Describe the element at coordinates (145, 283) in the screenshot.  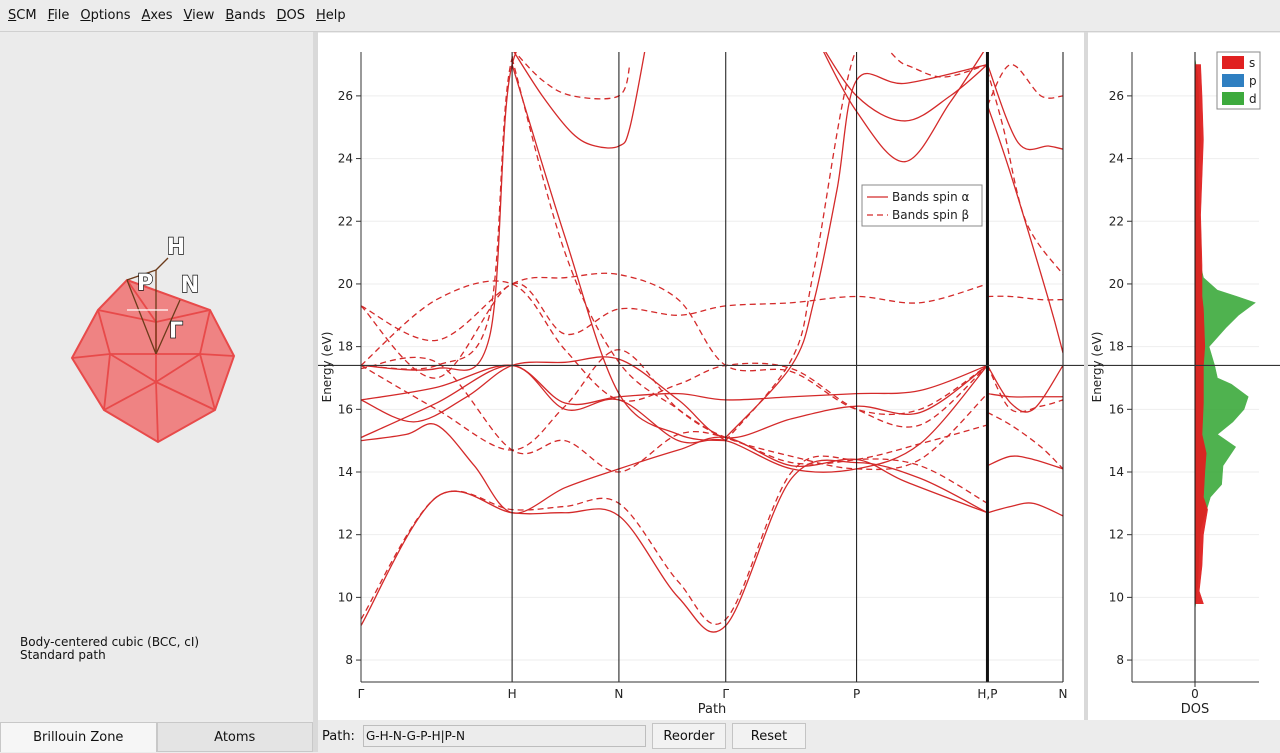
I see `bz-label-p: P` at that location.